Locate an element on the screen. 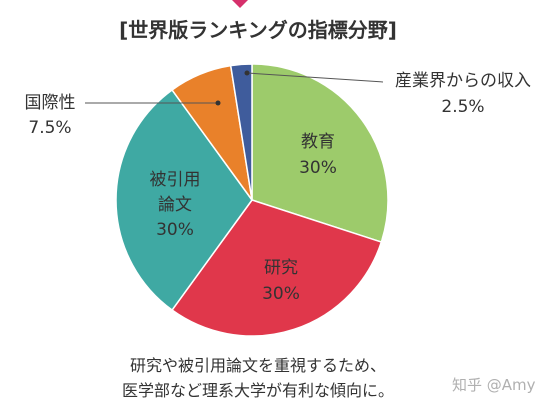 This screenshot has width=551, height=410. slice-label: 国際性 is located at coordinates (50, 103).